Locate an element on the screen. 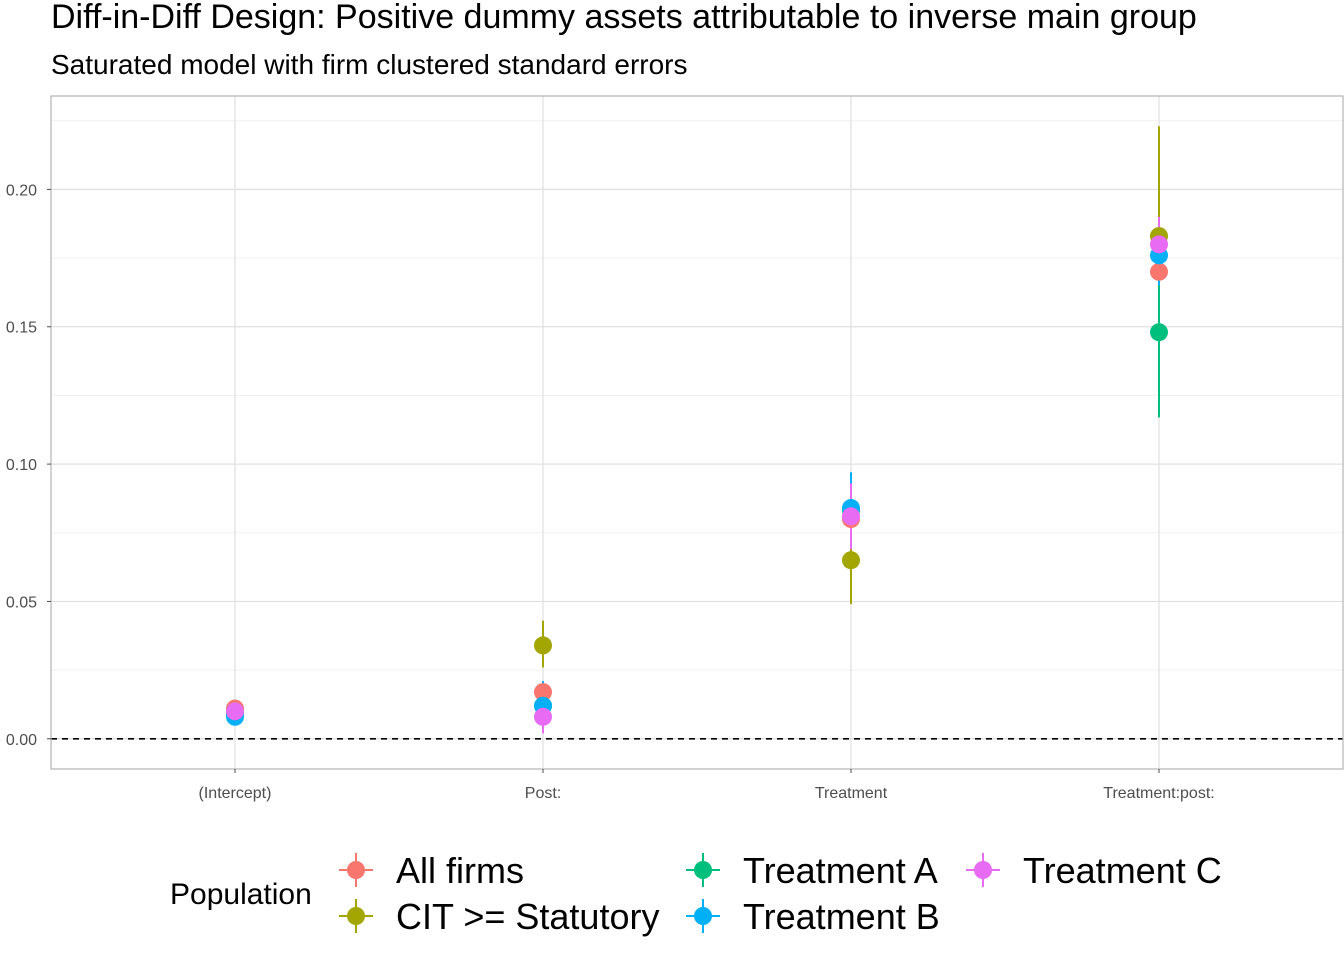 This screenshot has width=1344, height=960. x-axis-ticks: (Intercept) Post: Treatment Treatment:post: is located at coordinates (707, 785).